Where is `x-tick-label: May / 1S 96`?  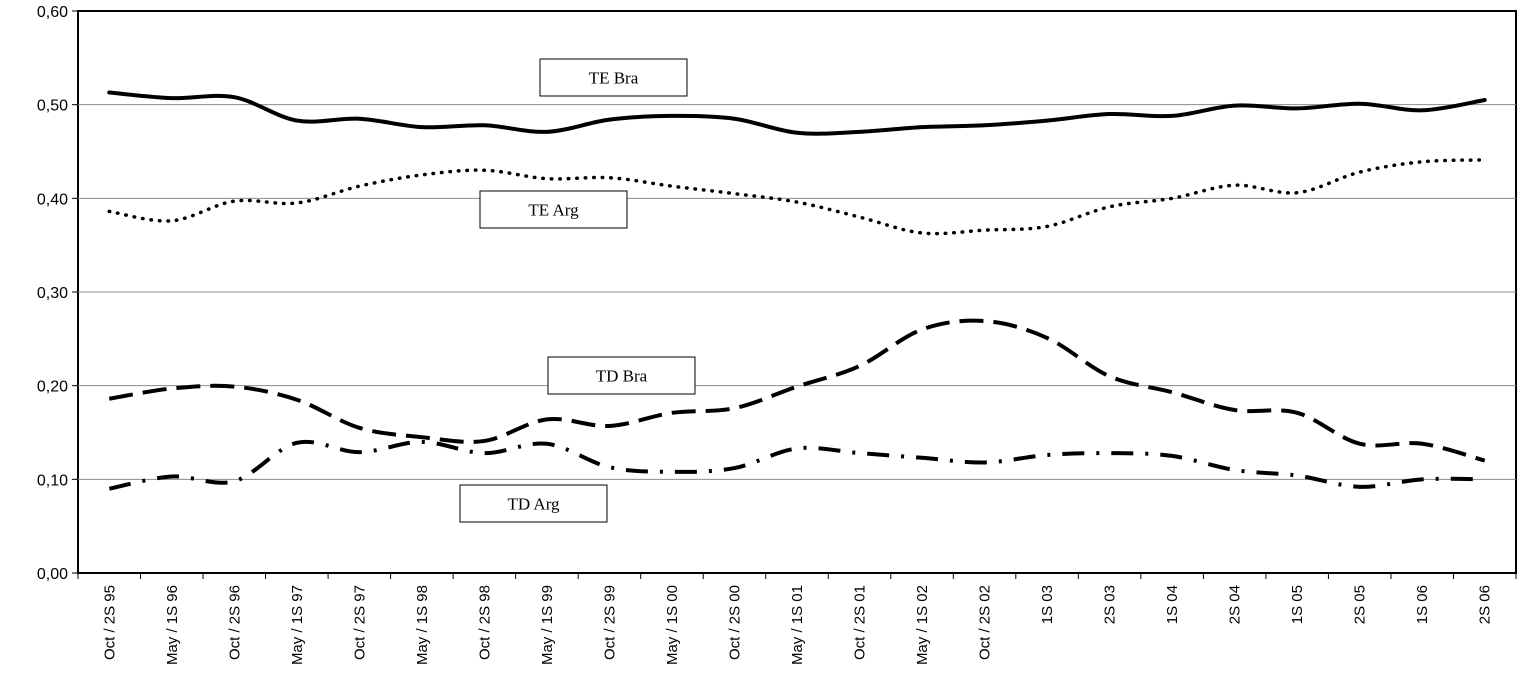
x-tick-label: May / 1S 96 is located at coordinates (172, 625).